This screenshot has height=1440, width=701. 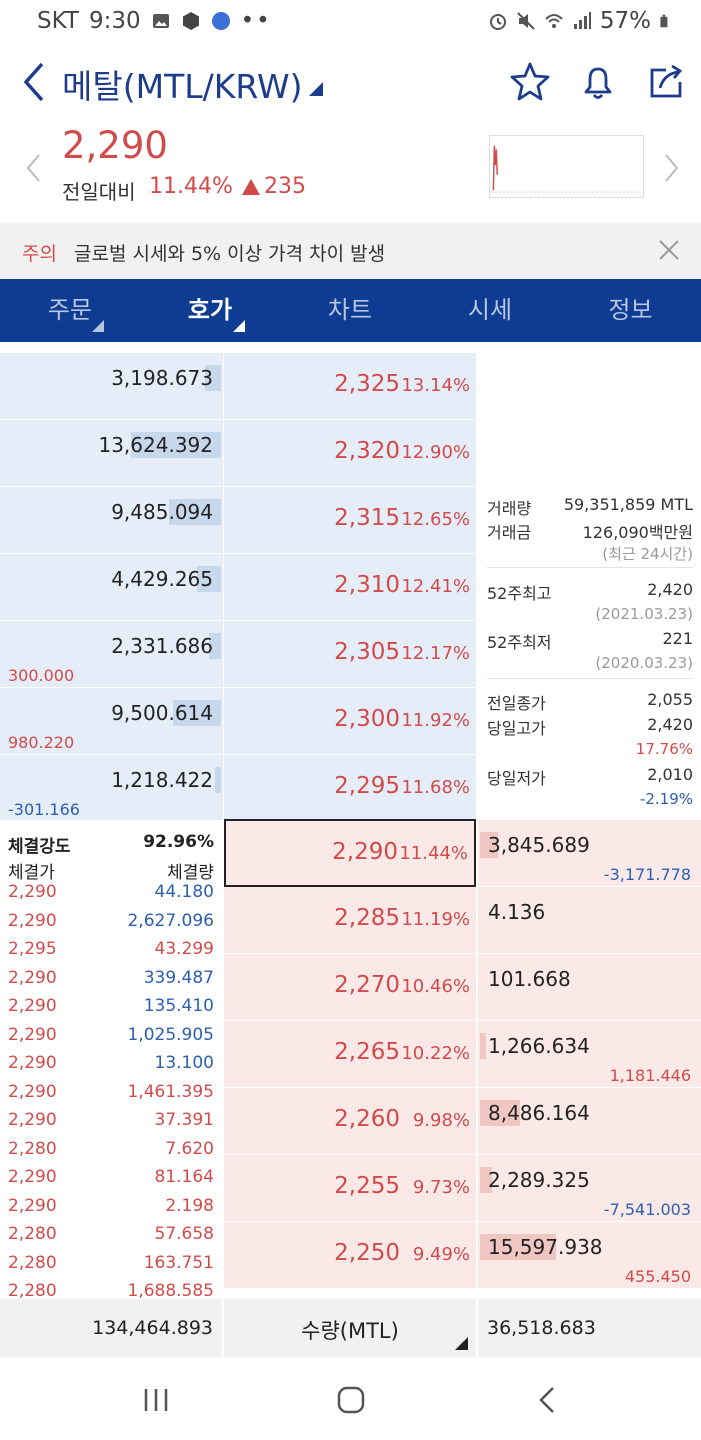 I want to click on bid-volume-cell: 3,845.689 -3,171.778, so click(x=589, y=853).